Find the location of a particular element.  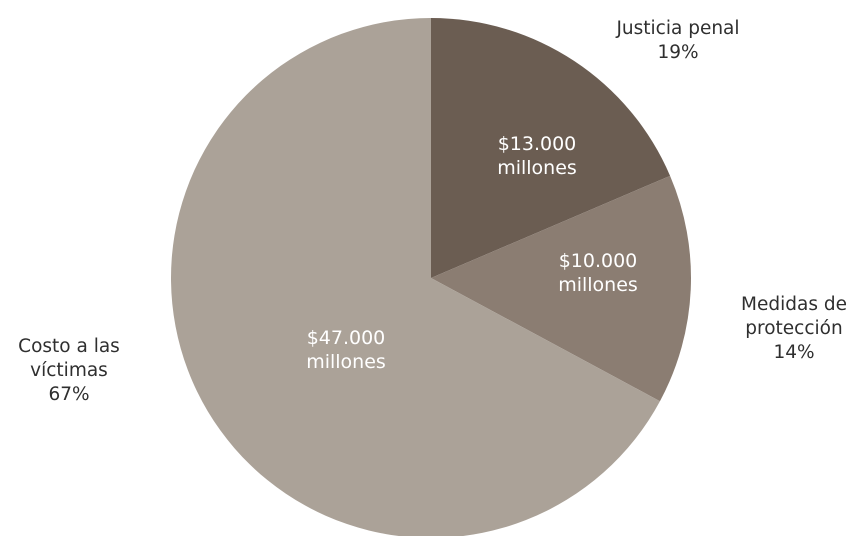

slice-value-label-medidas-de-proteccion: $10.000 millones is located at coordinates (598, 273).